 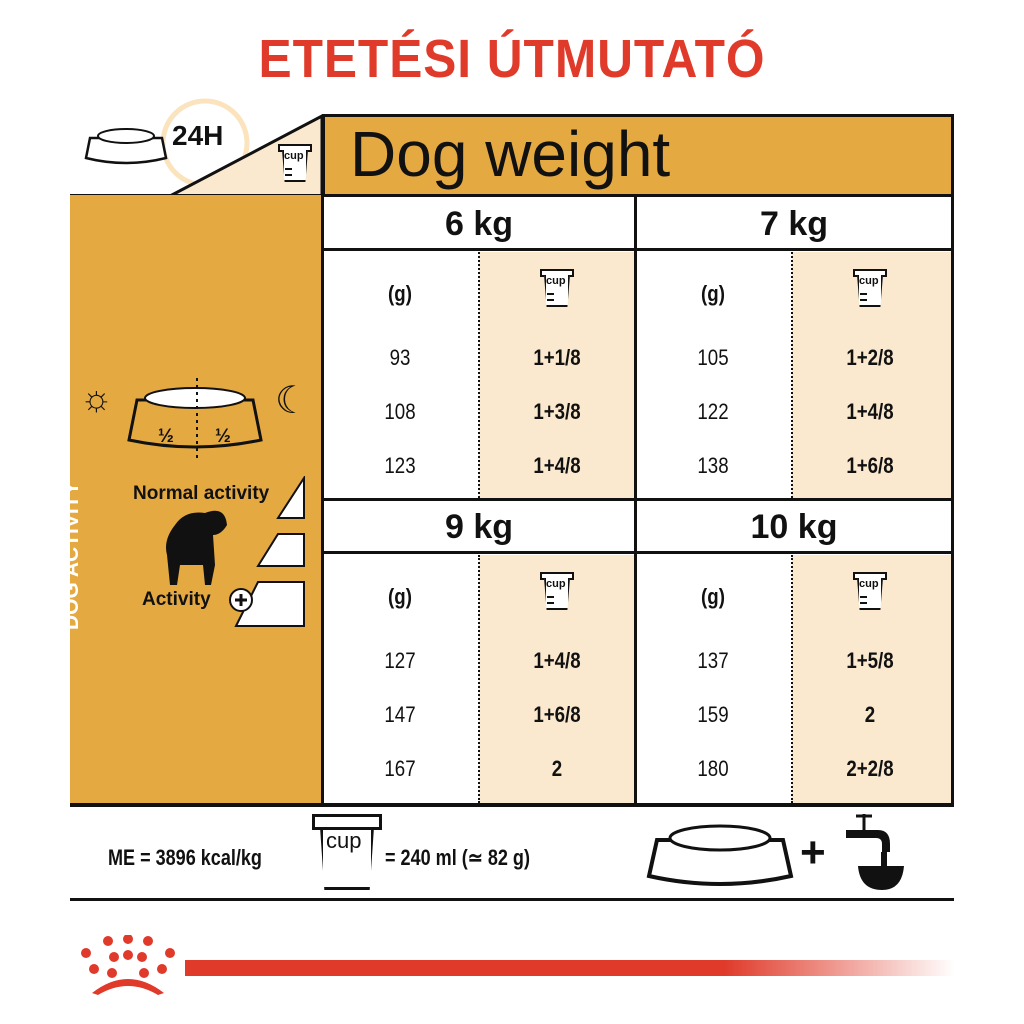 What do you see at coordinates (400, 714) in the screenshot?
I see `grams-value: 147` at bounding box center [400, 714].